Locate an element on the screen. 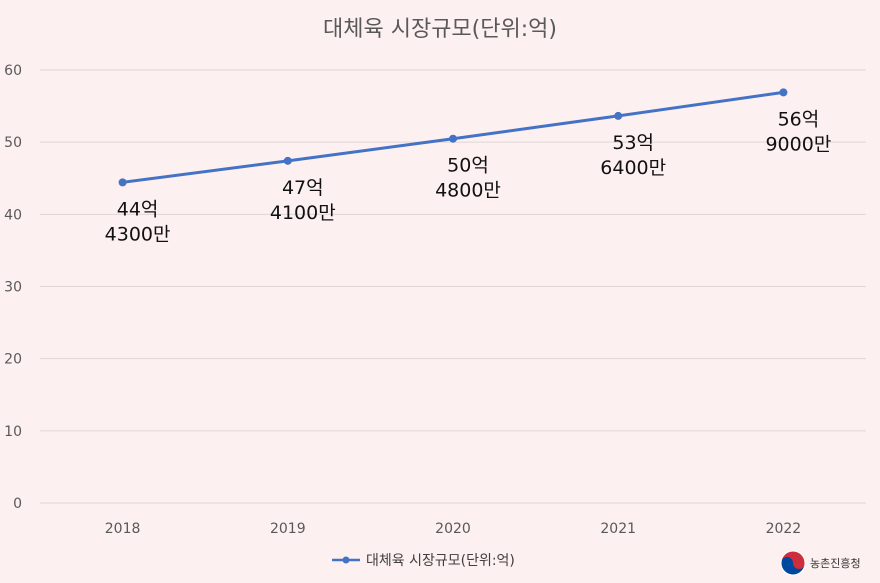 The width and height of the screenshot is (880, 583). legend-marker is located at coordinates (346, 560).